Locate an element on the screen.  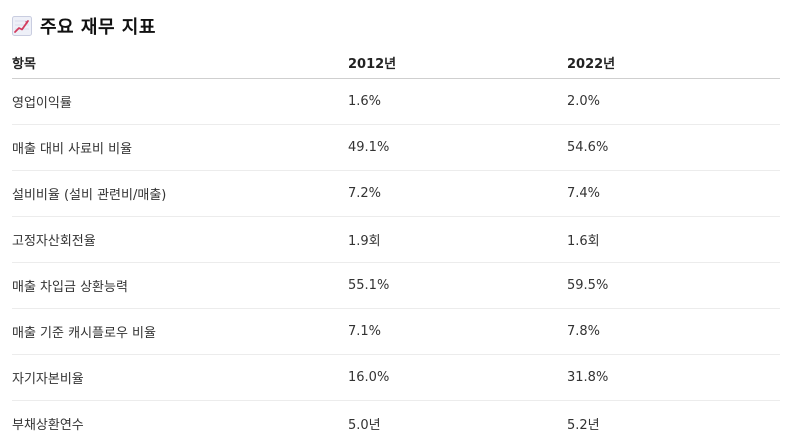
column-header-2022: 2022년 is located at coordinates (673, 62).